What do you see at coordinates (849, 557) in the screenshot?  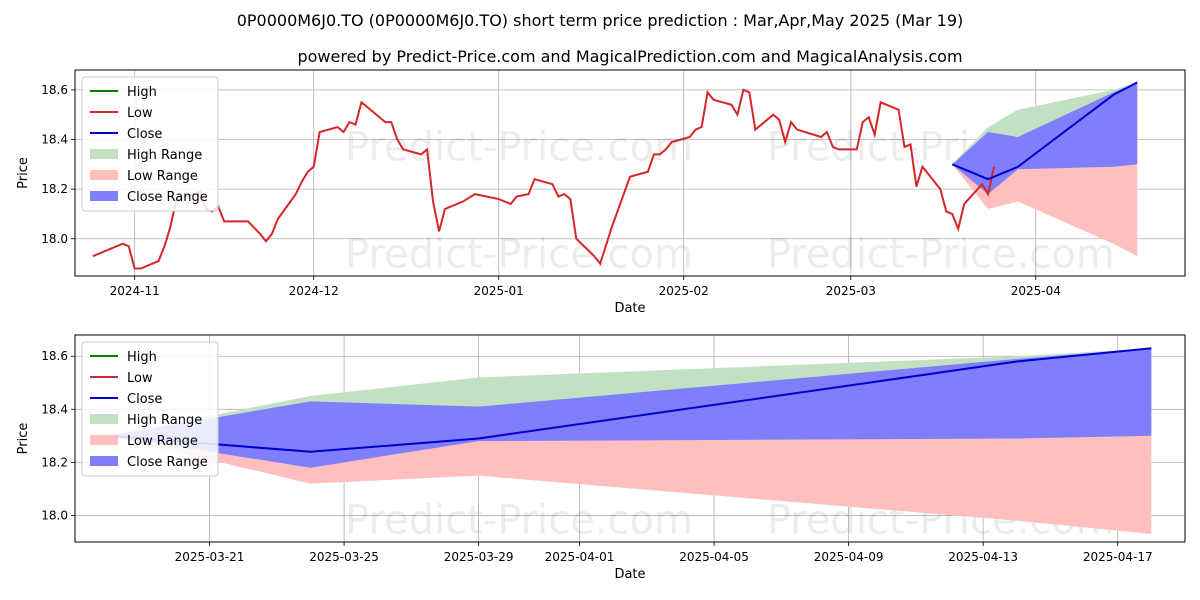 I see `x-tick-label: 2025-04-09` at bounding box center [849, 557].